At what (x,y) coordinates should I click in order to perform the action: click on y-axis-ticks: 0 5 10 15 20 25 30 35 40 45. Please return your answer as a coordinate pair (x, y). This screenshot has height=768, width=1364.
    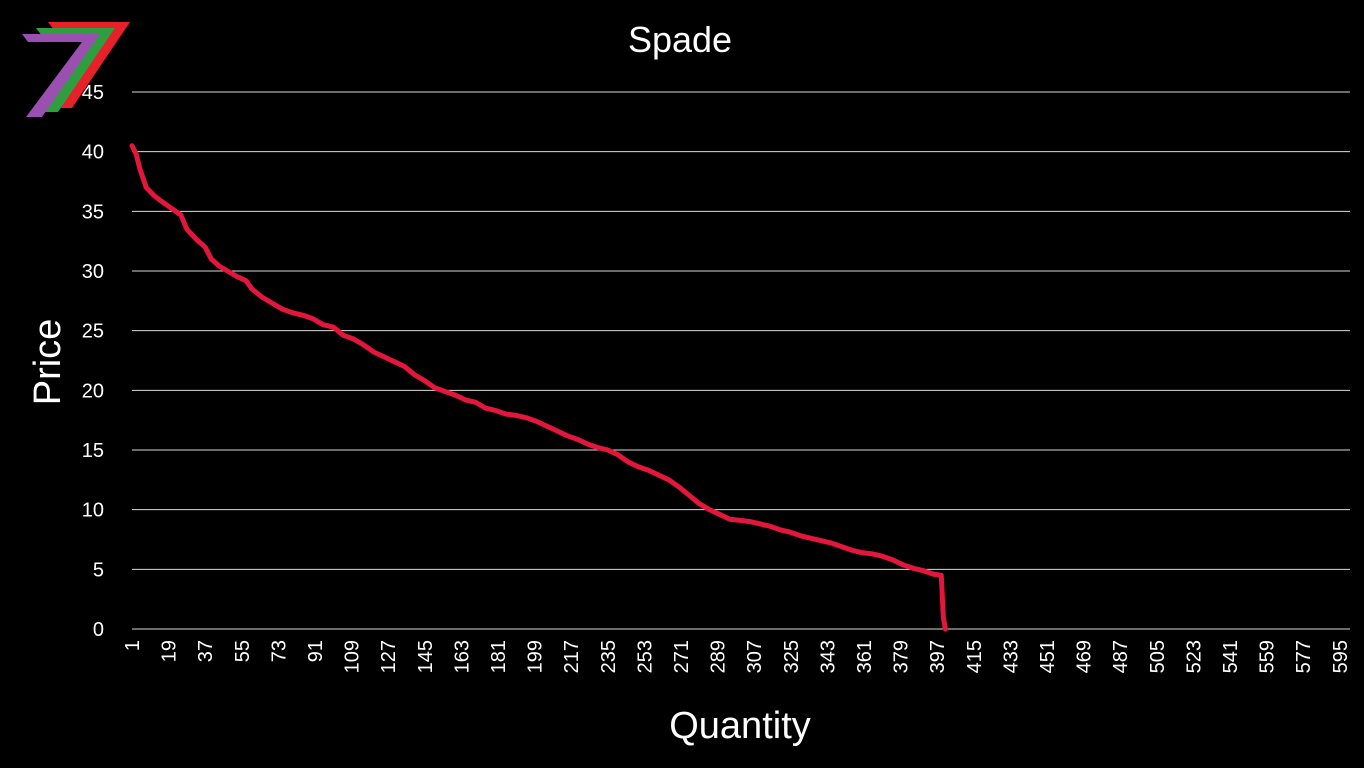
    Looking at the image, I should click on (93, 361).